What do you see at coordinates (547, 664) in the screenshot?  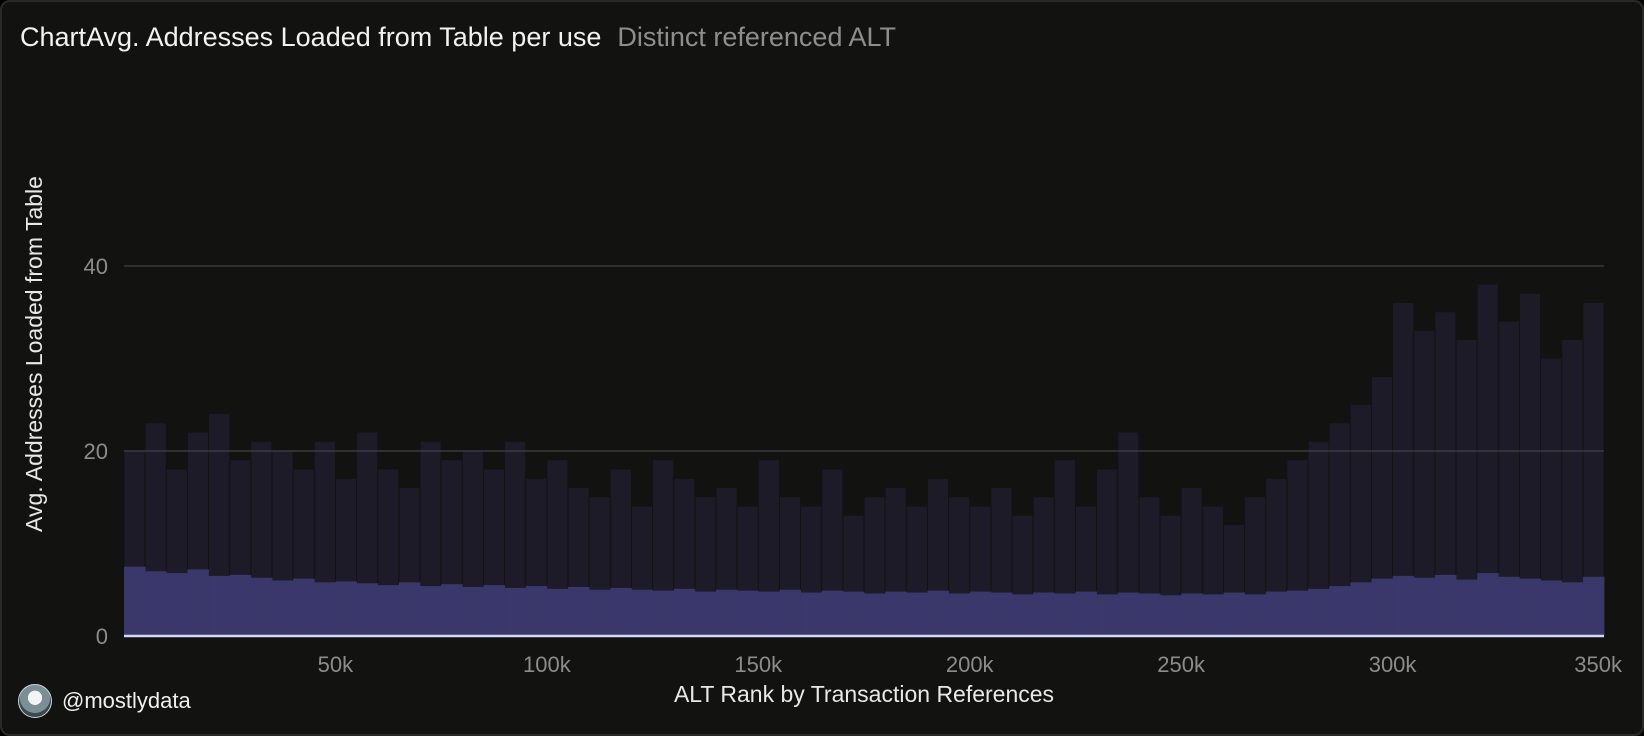 I see `x-tick-label: 100k` at bounding box center [547, 664].